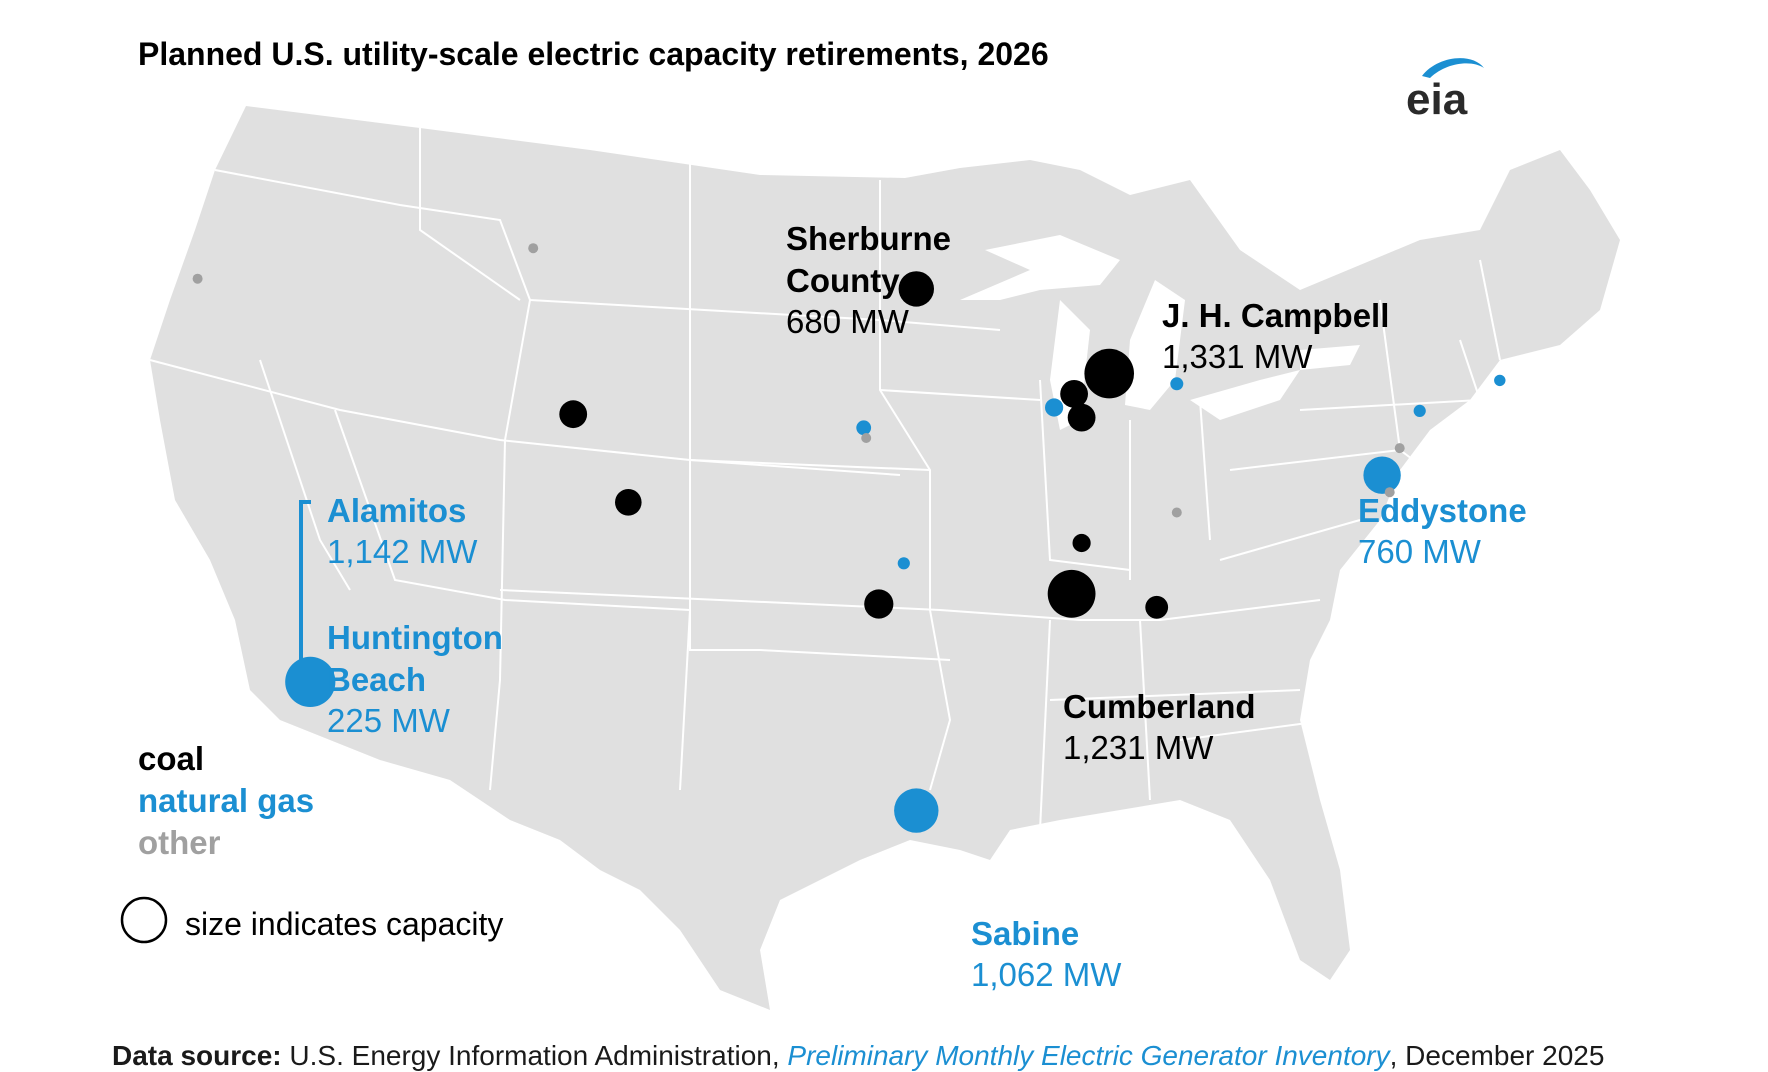 Image resolution: width=1768 pixels, height=1072 pixels. What do you see at coordinates (226, 800) in the screenshot?
I see `legend-natural-gas: natural gas` at bounding box center [226, 800].